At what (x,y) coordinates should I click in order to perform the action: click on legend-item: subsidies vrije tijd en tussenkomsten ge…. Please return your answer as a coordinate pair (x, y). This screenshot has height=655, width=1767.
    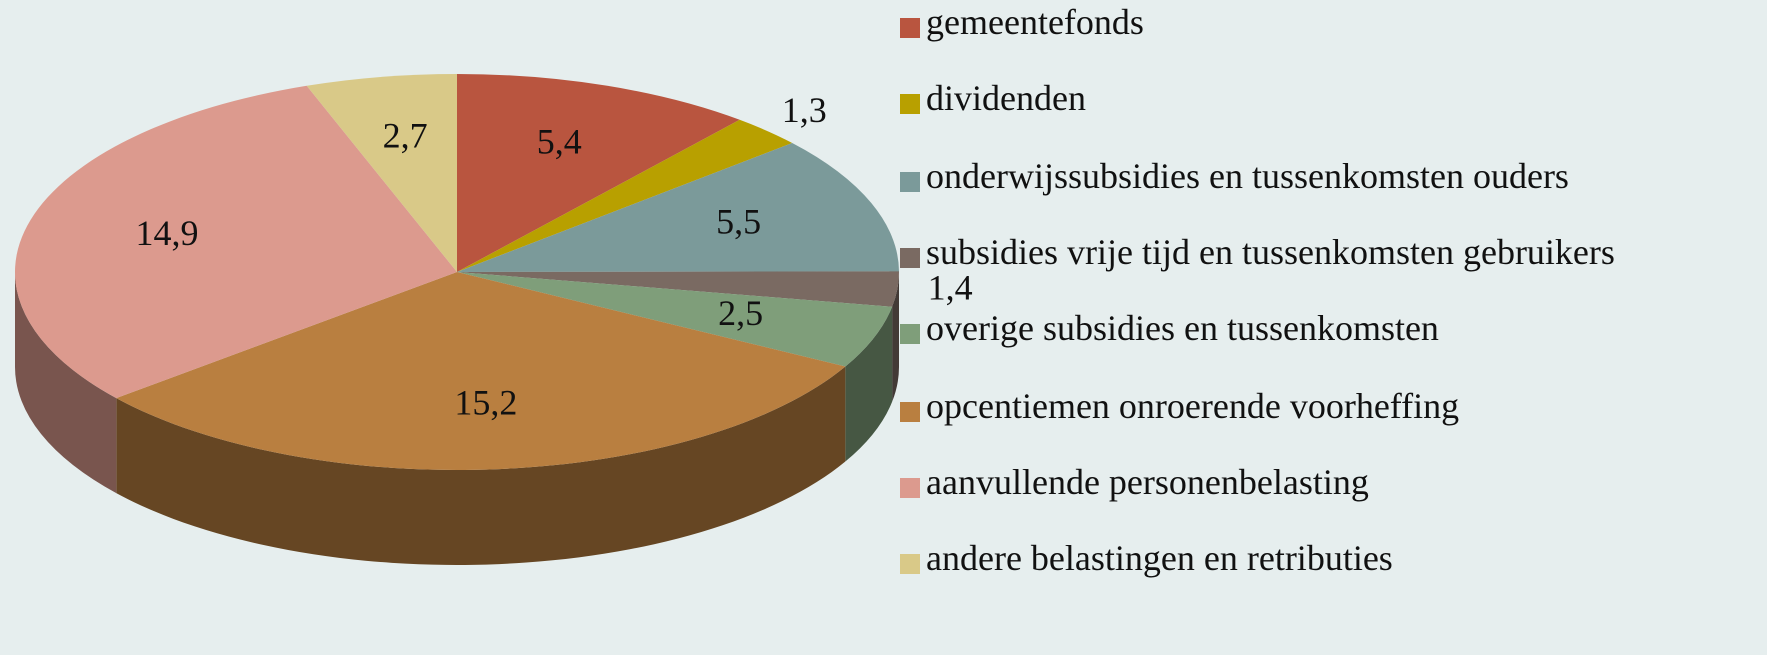
    Looking at the image, I should click on (1263, 252).